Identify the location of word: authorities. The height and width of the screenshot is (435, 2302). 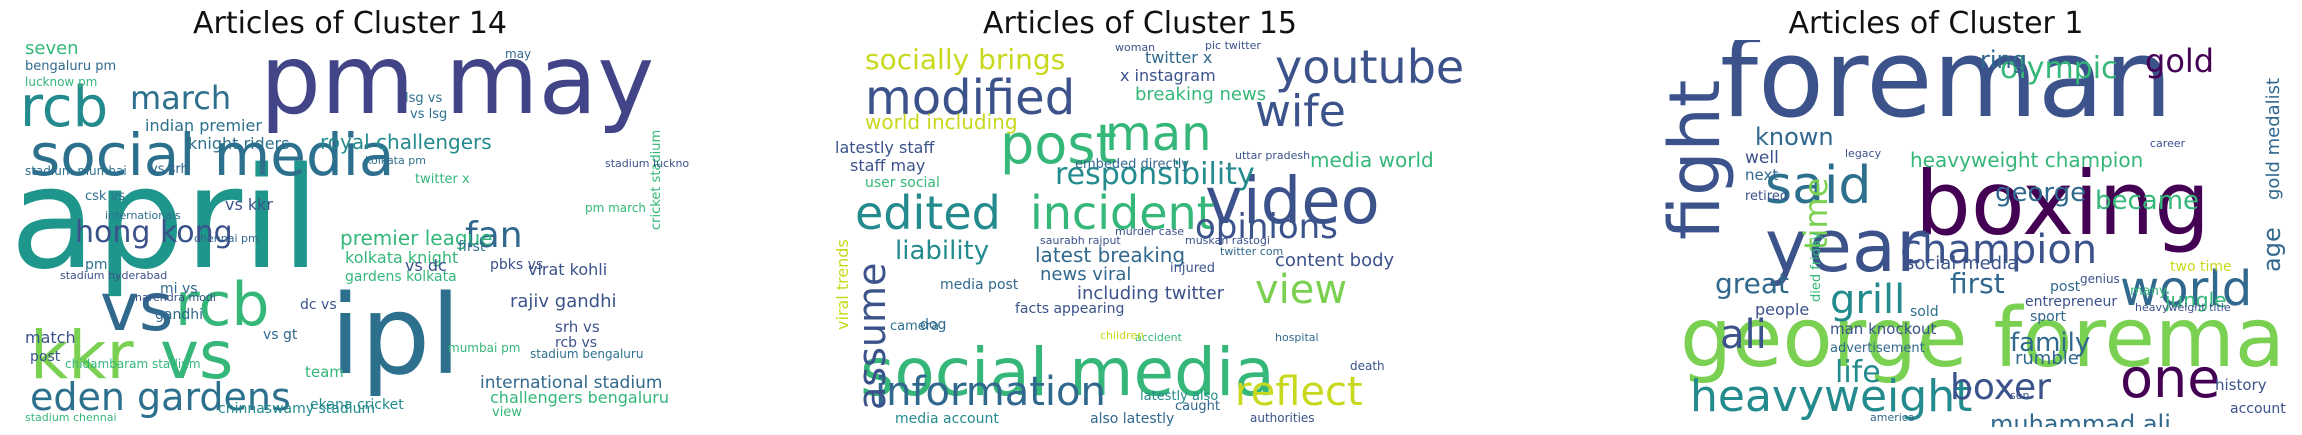
(1282, 418).